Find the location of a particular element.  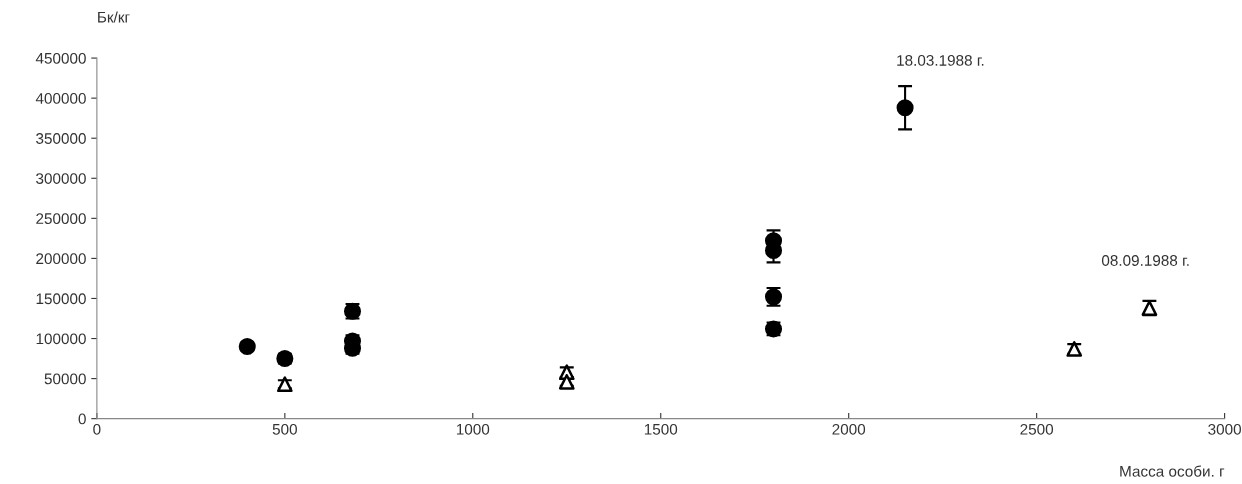

y-tick-label: 150000 is located at coordinates (61, 299).